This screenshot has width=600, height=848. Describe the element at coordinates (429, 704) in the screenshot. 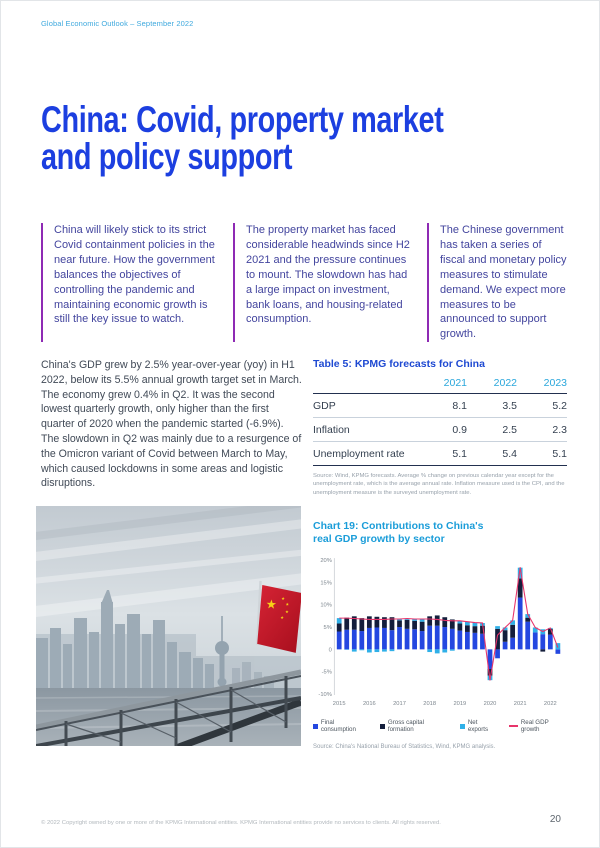

I see `svg-text: 2018` at that location.